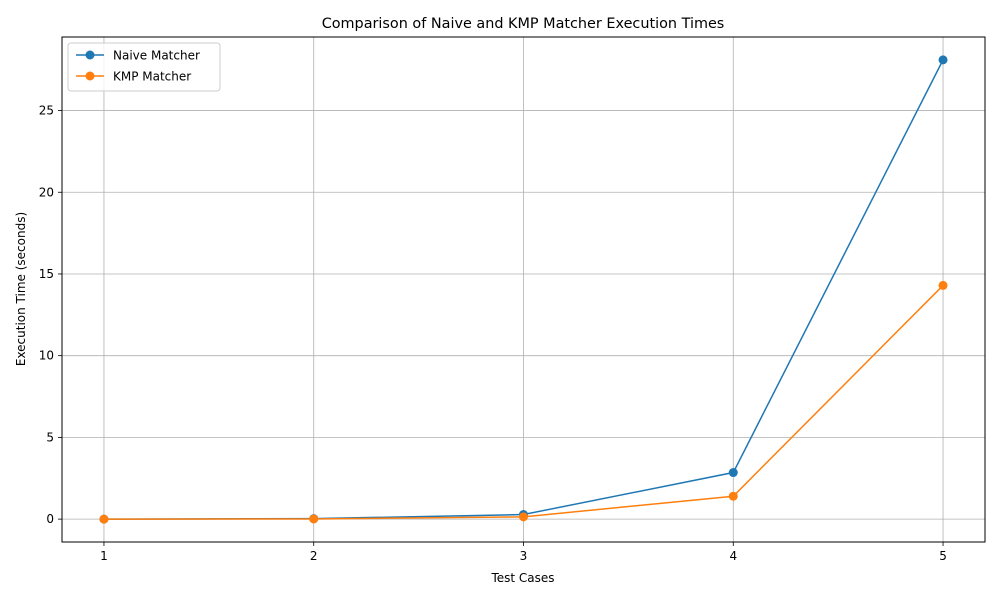  What do you see at coordinates (156, 56) in the screenshot?
I see `legend-naive-matcher-label: Naive Matcher` at bounding box center [156, 56].